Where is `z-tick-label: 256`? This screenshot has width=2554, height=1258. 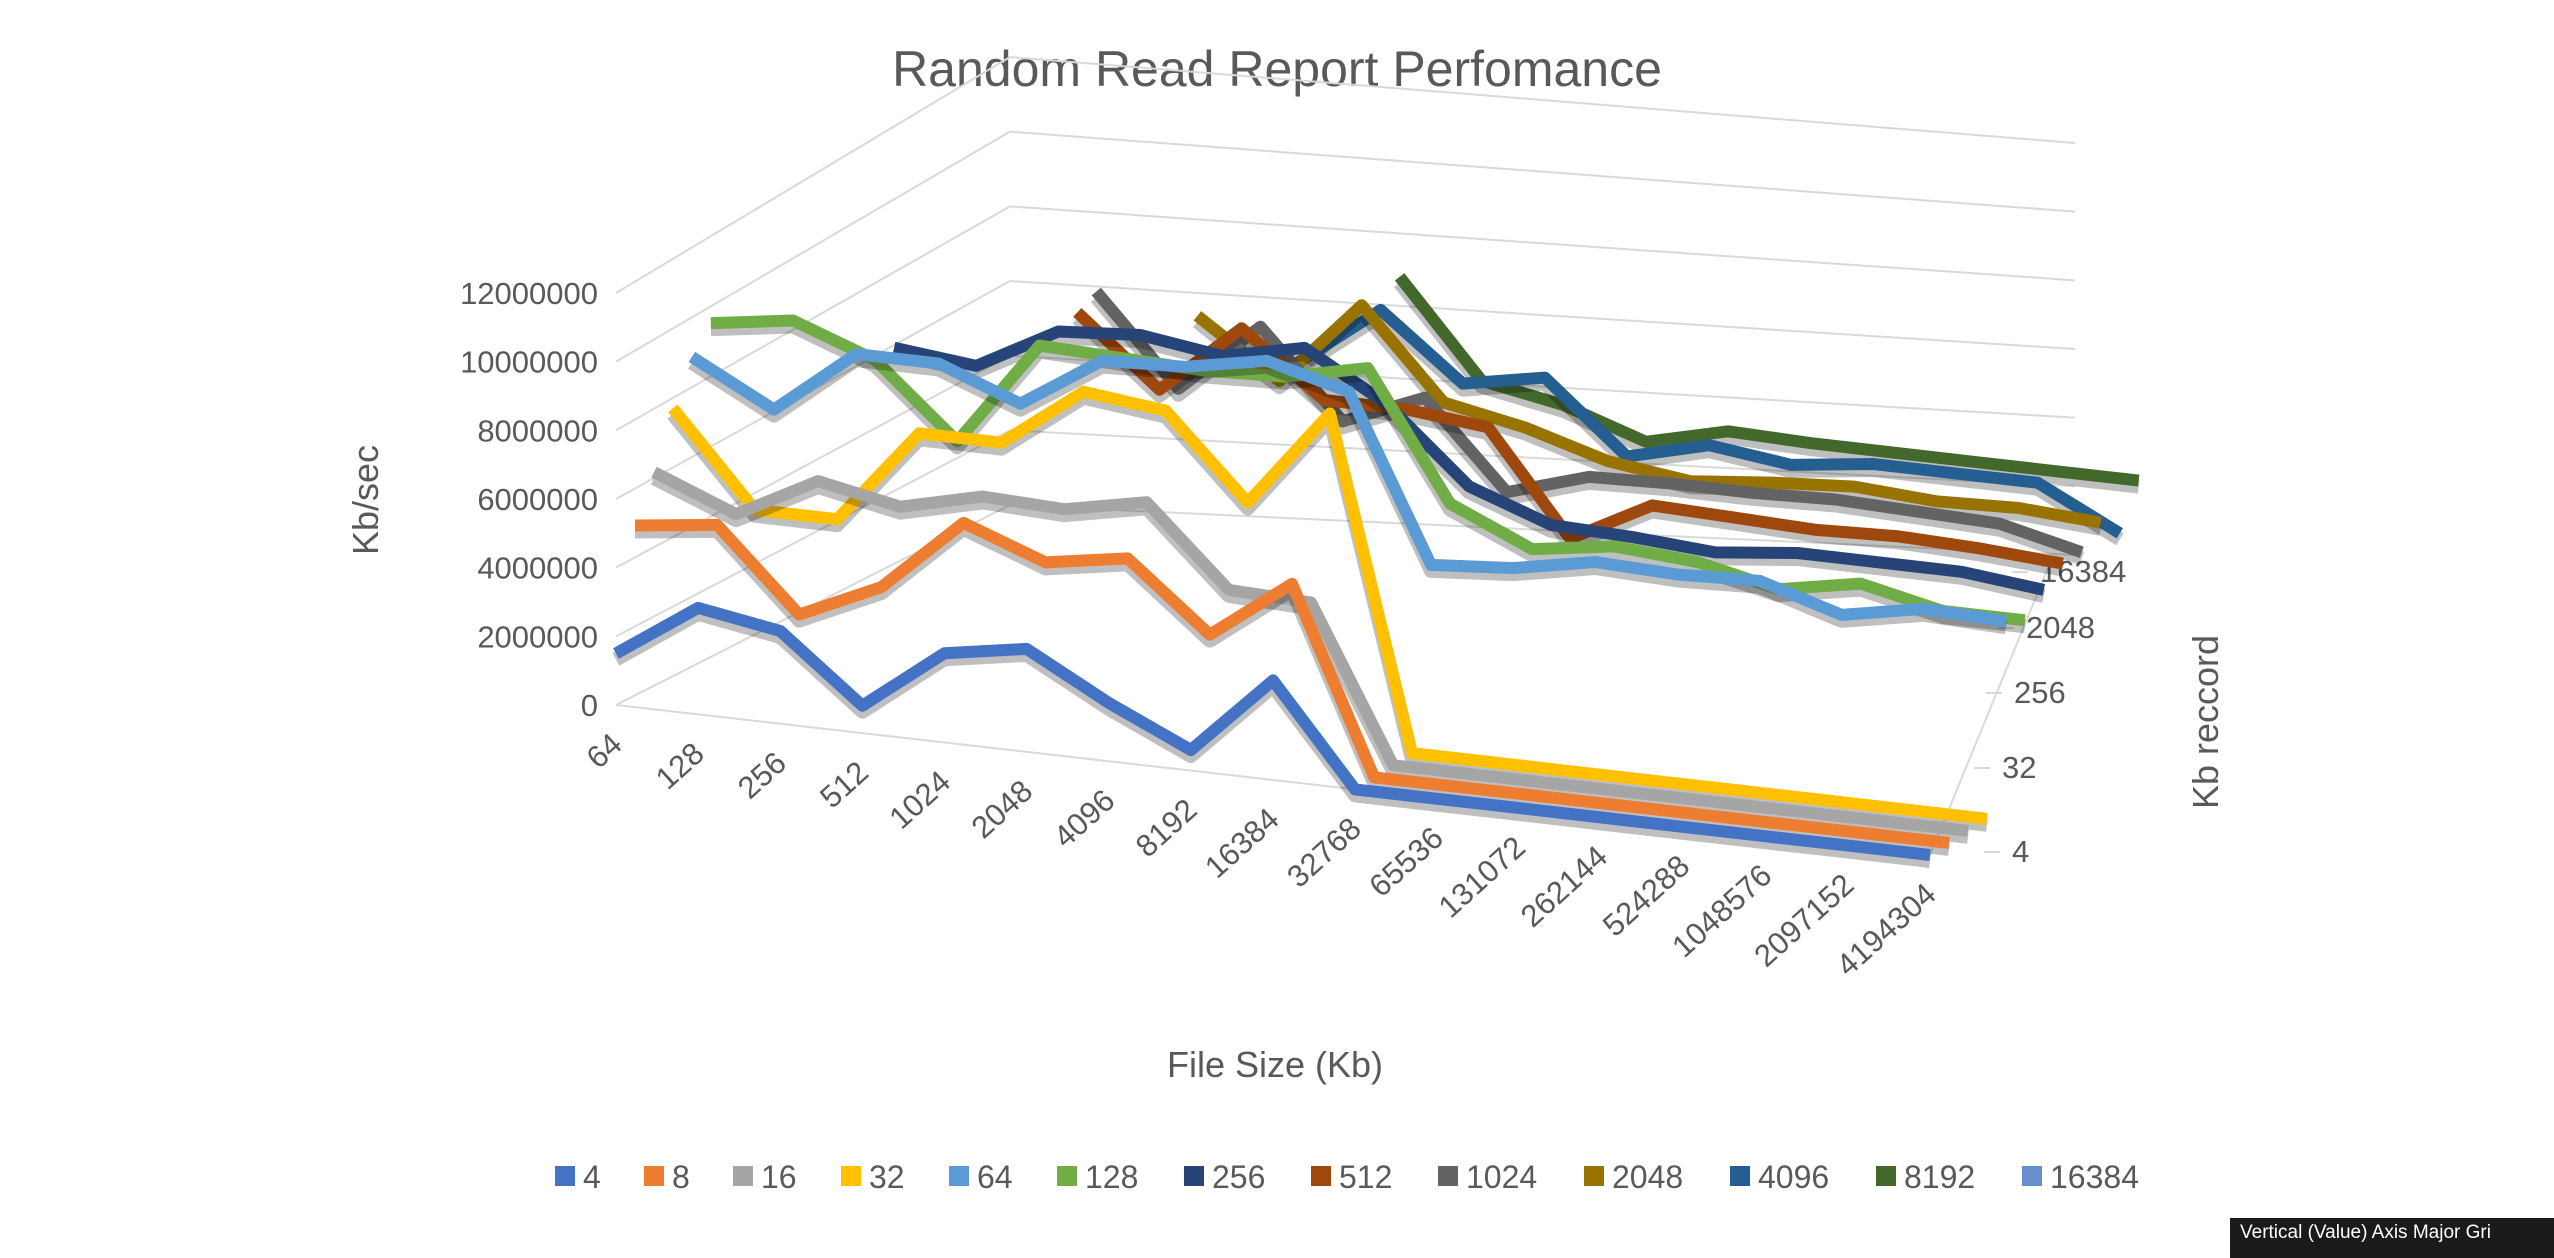 z-tick-label: 256 is located at coordinates (2040, 692).